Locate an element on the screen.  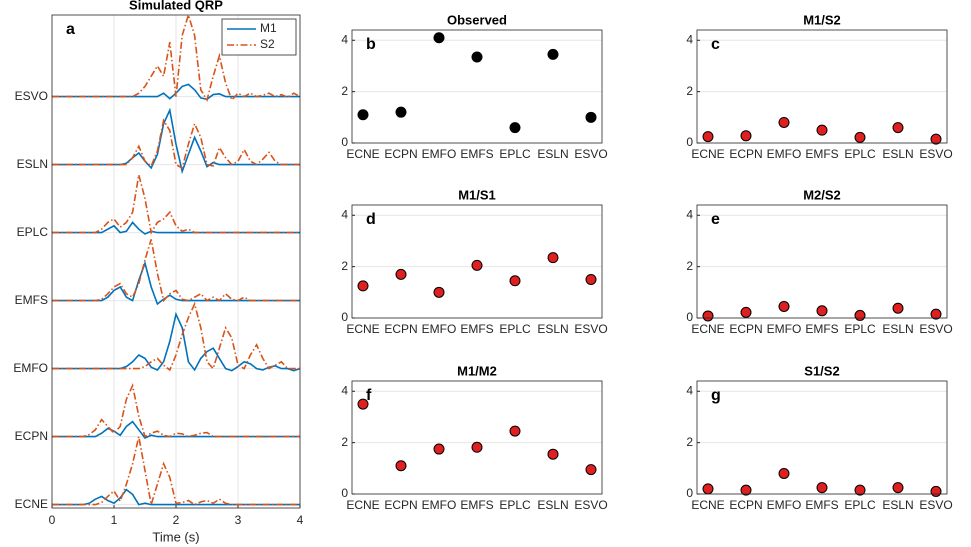
x-tick-label: 0 is located at coordinates (52, 520).